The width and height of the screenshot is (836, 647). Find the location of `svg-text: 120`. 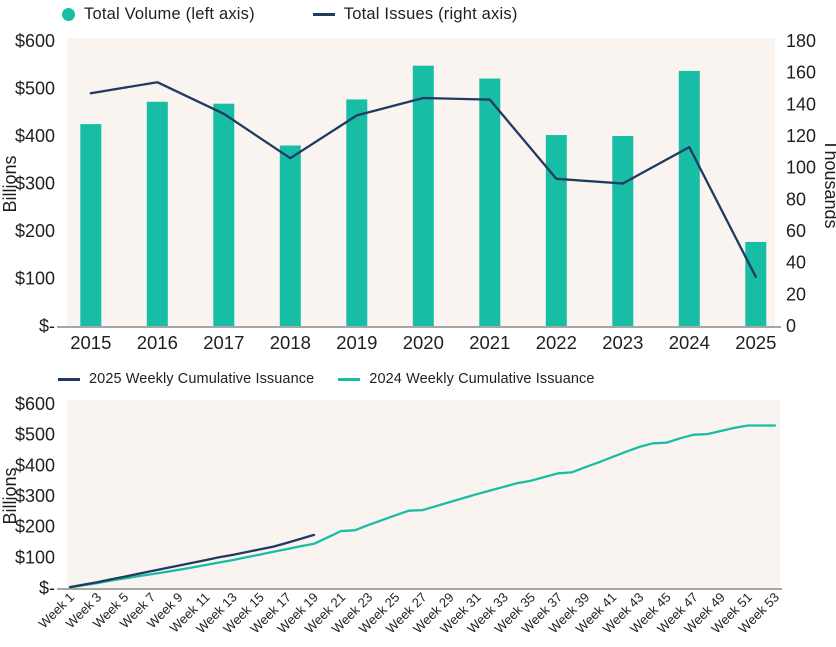

svg-text: 120 is located at coordinates (801, 136).